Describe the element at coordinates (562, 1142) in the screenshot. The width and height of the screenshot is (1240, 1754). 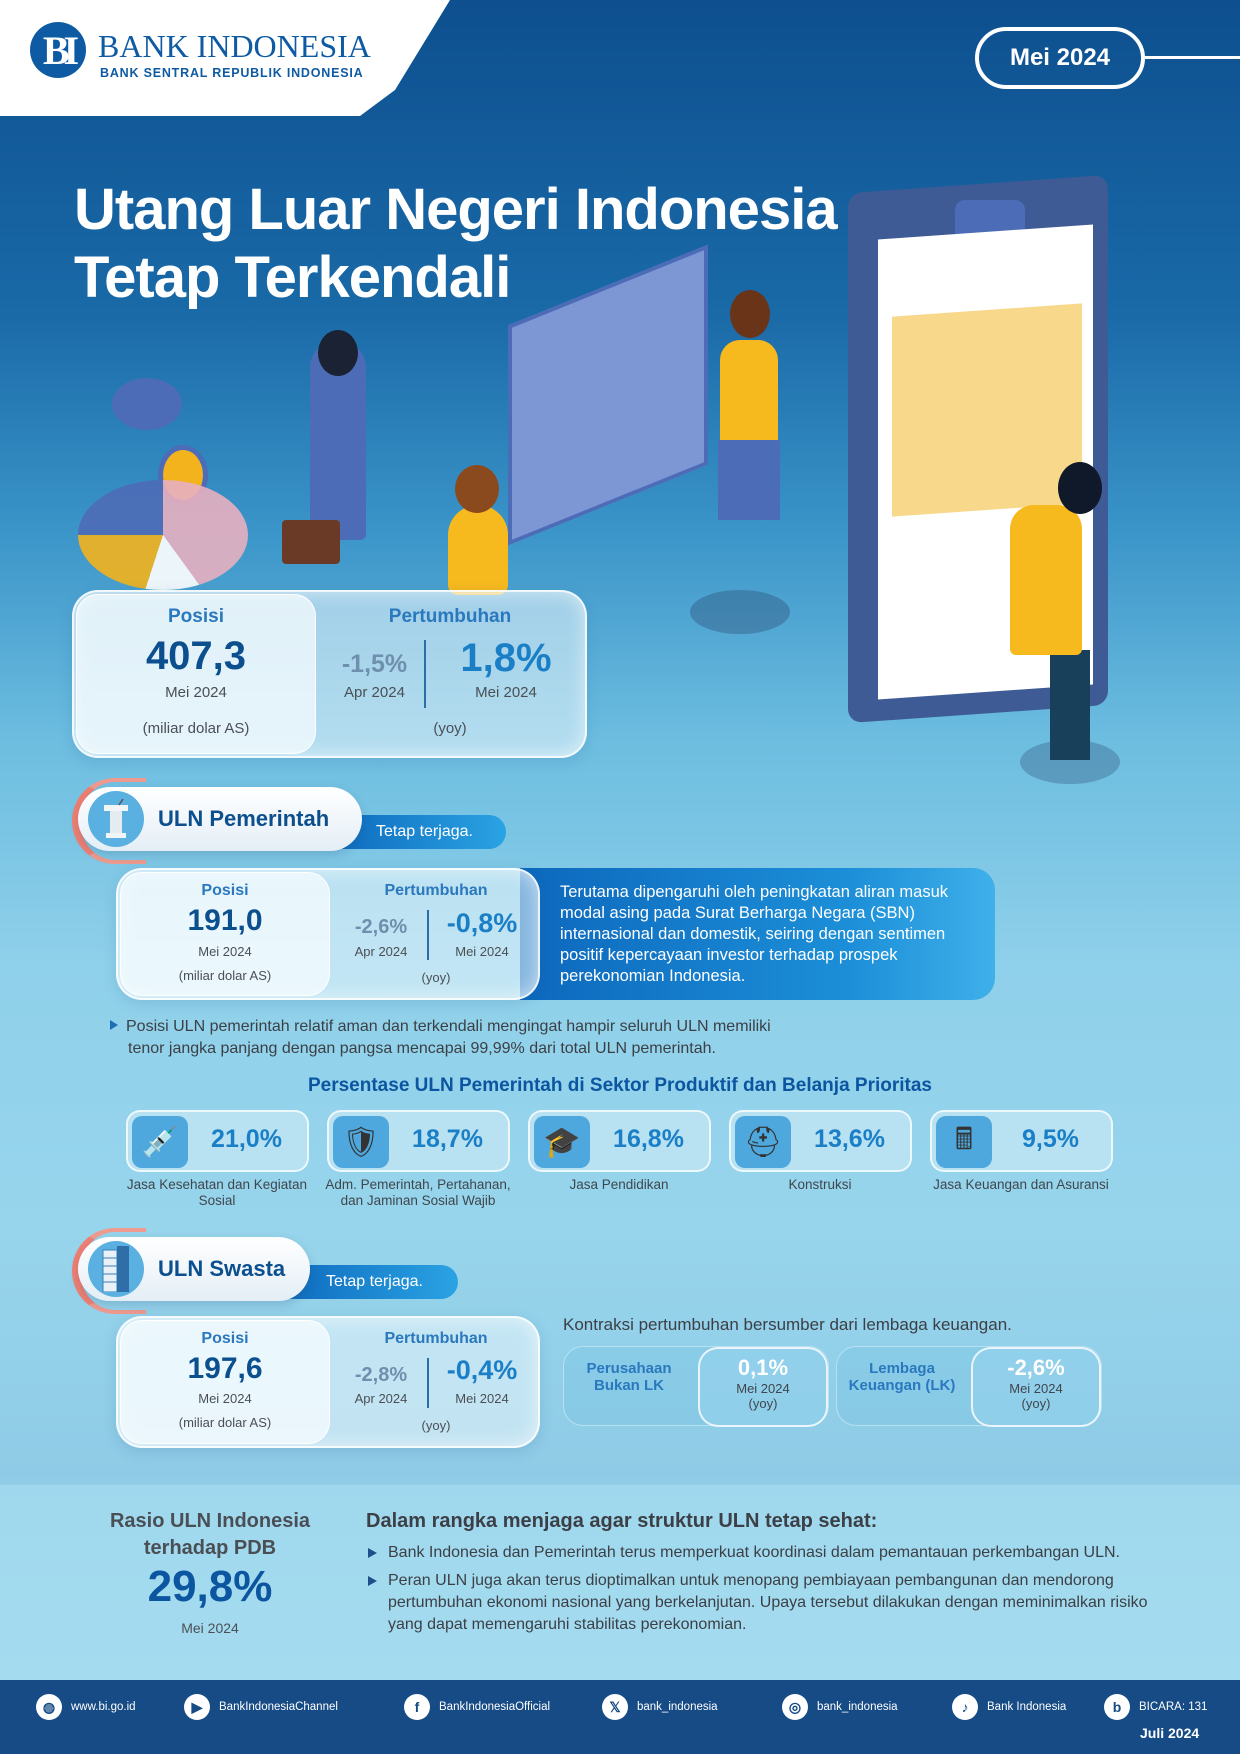
I see `graduation-cap-icon: 🎓` at that location.